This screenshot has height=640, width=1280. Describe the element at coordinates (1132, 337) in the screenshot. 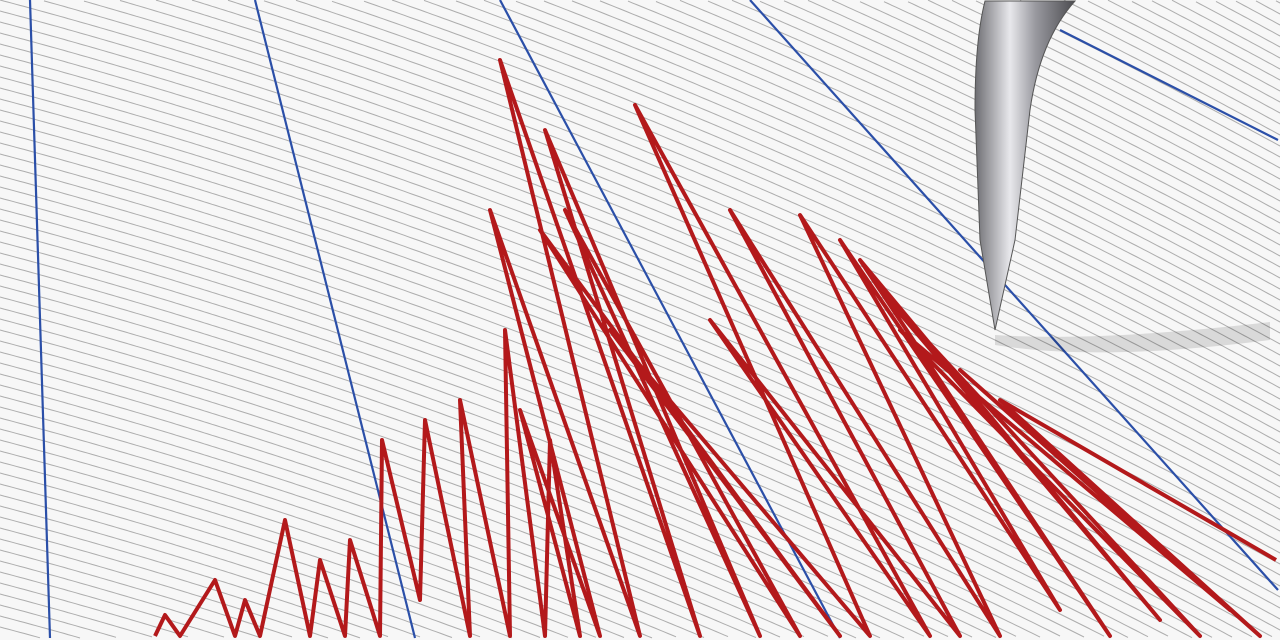

I see `stylus-shadow` at that location.